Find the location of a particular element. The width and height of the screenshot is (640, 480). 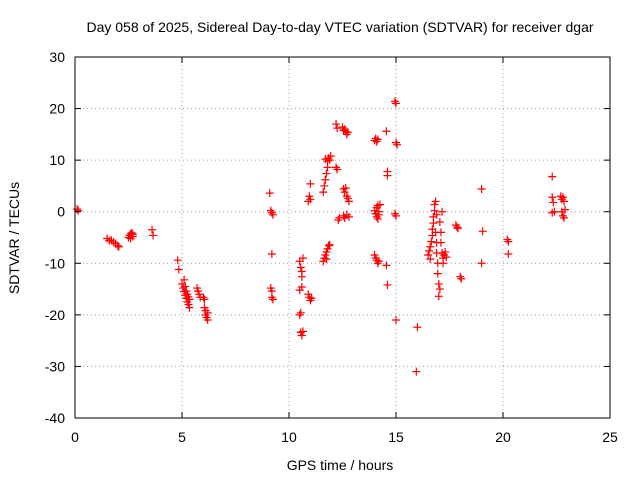

y-tick-label: -10 is located at coordinates (55, 263).